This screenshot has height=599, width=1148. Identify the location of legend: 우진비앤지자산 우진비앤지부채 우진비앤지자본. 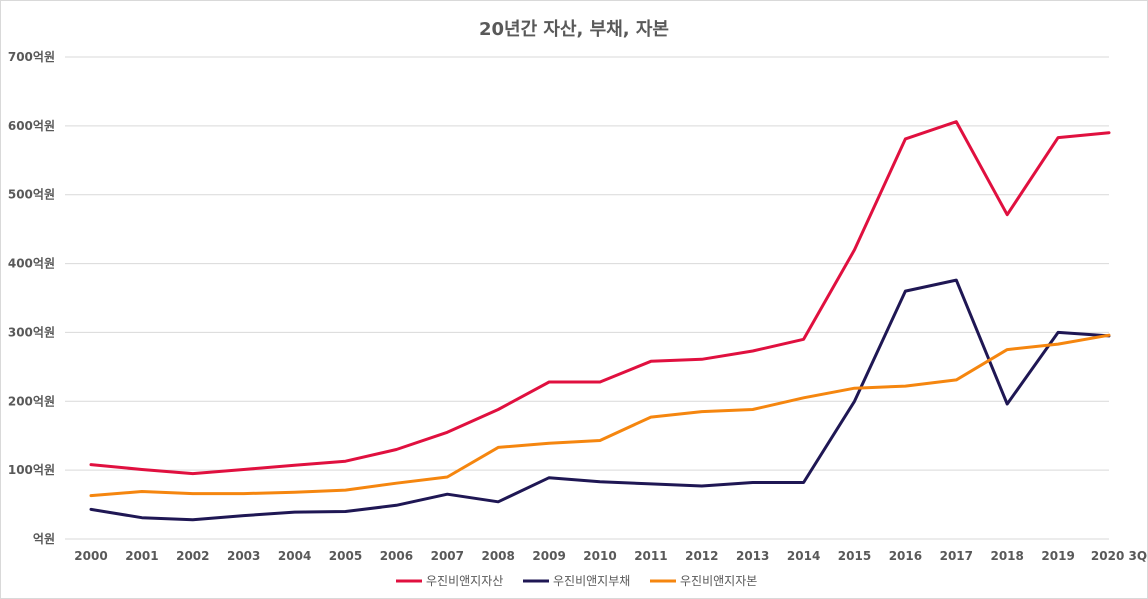
(576, 581).